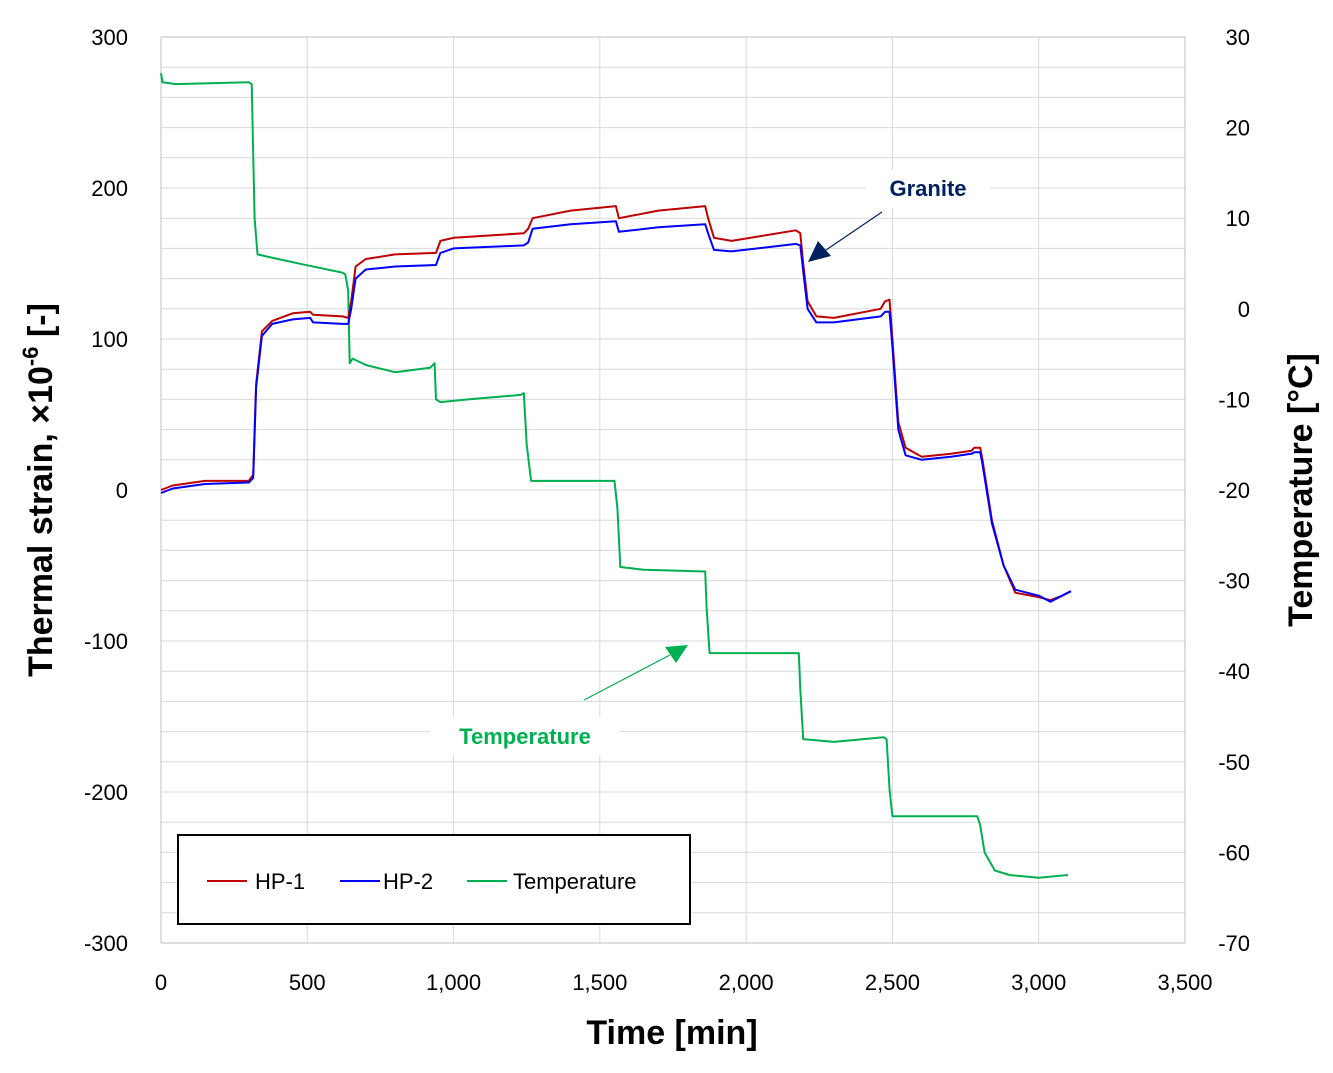 The width and height of the screenshot is (1333, 1073). I want to click on y-tick-label: -100, so click(106, 641).